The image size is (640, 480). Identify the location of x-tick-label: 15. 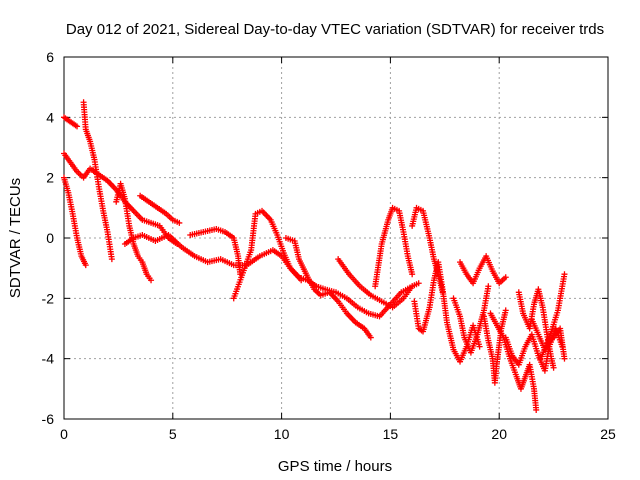
(391, 434).